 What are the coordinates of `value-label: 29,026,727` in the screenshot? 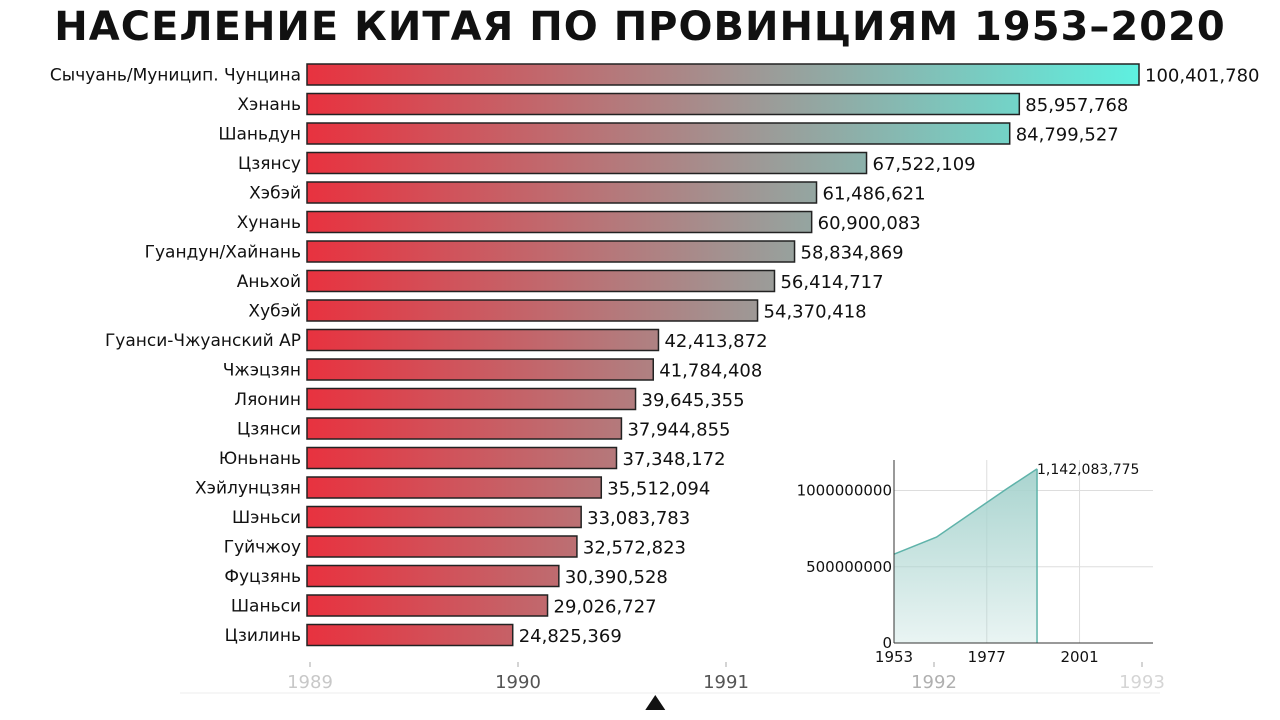 It's located at (605, 607).